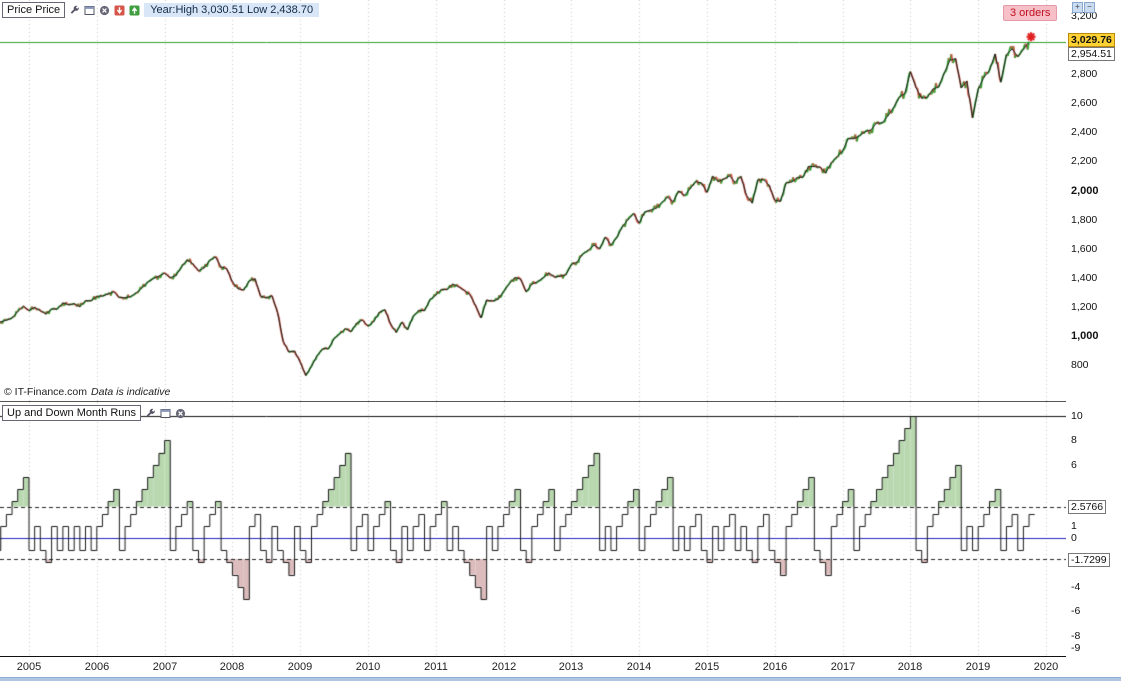 The image size is (1121, 681). Describe the element at coordinates (300, 667) in the screenshot. I see `year-label: 2009` at that location.